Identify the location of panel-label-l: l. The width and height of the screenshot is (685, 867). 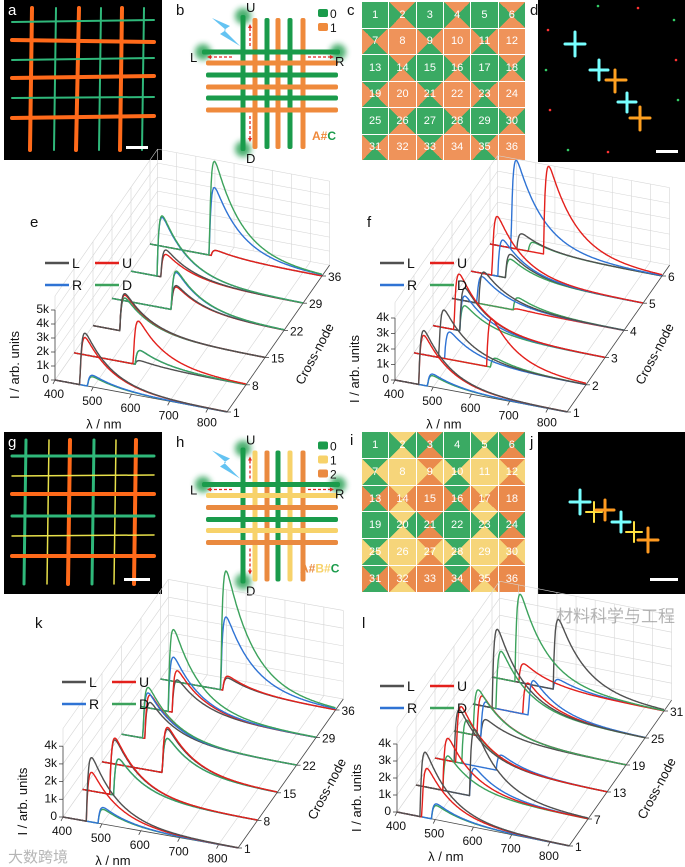
(363, 623).